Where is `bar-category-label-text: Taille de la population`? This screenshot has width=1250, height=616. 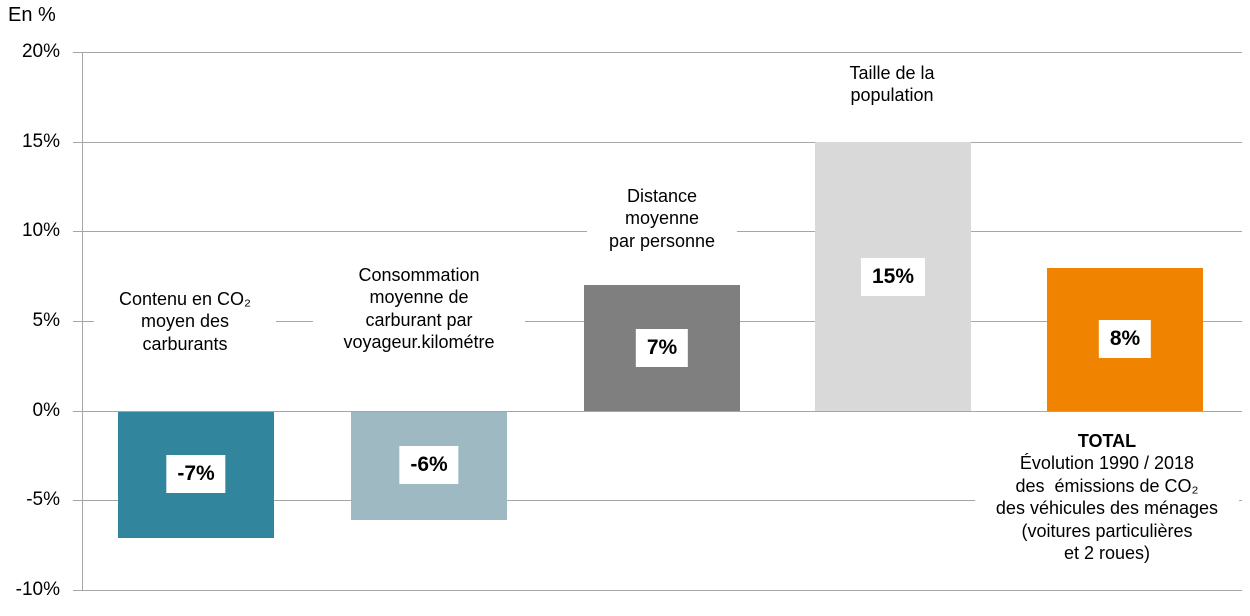 bar-category-label-text: Taille de la population is located at coordinates (892, 84).